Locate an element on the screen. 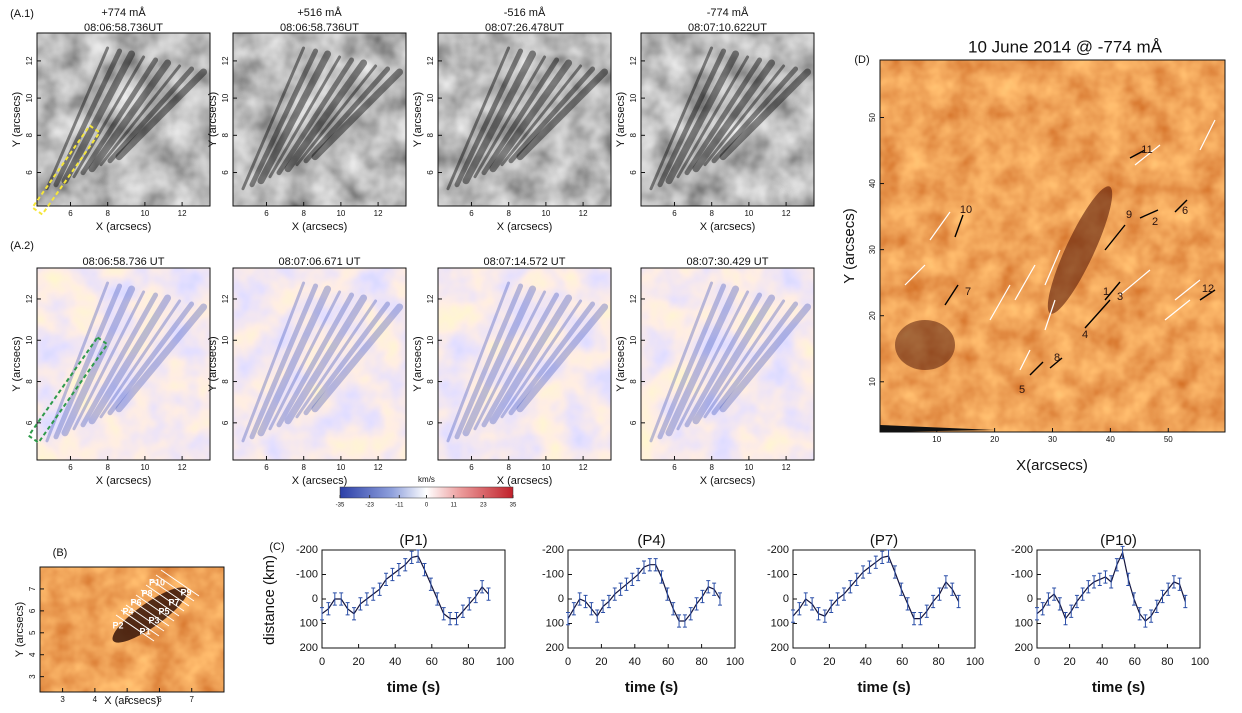  x-tick-label: 40 is located at coordinates (866, 662).